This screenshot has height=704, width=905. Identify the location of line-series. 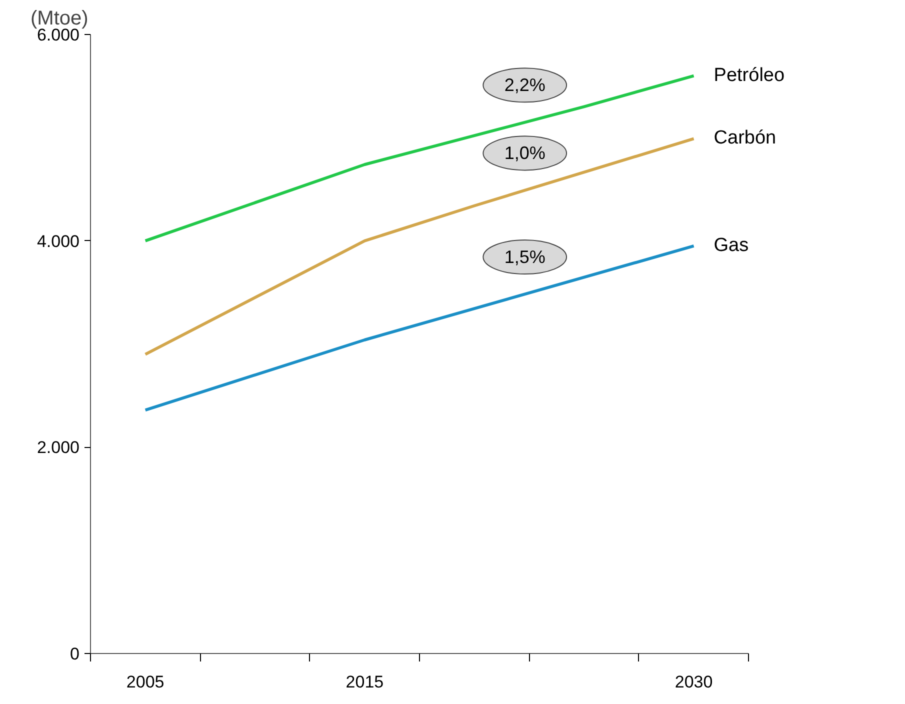
(420, 158).